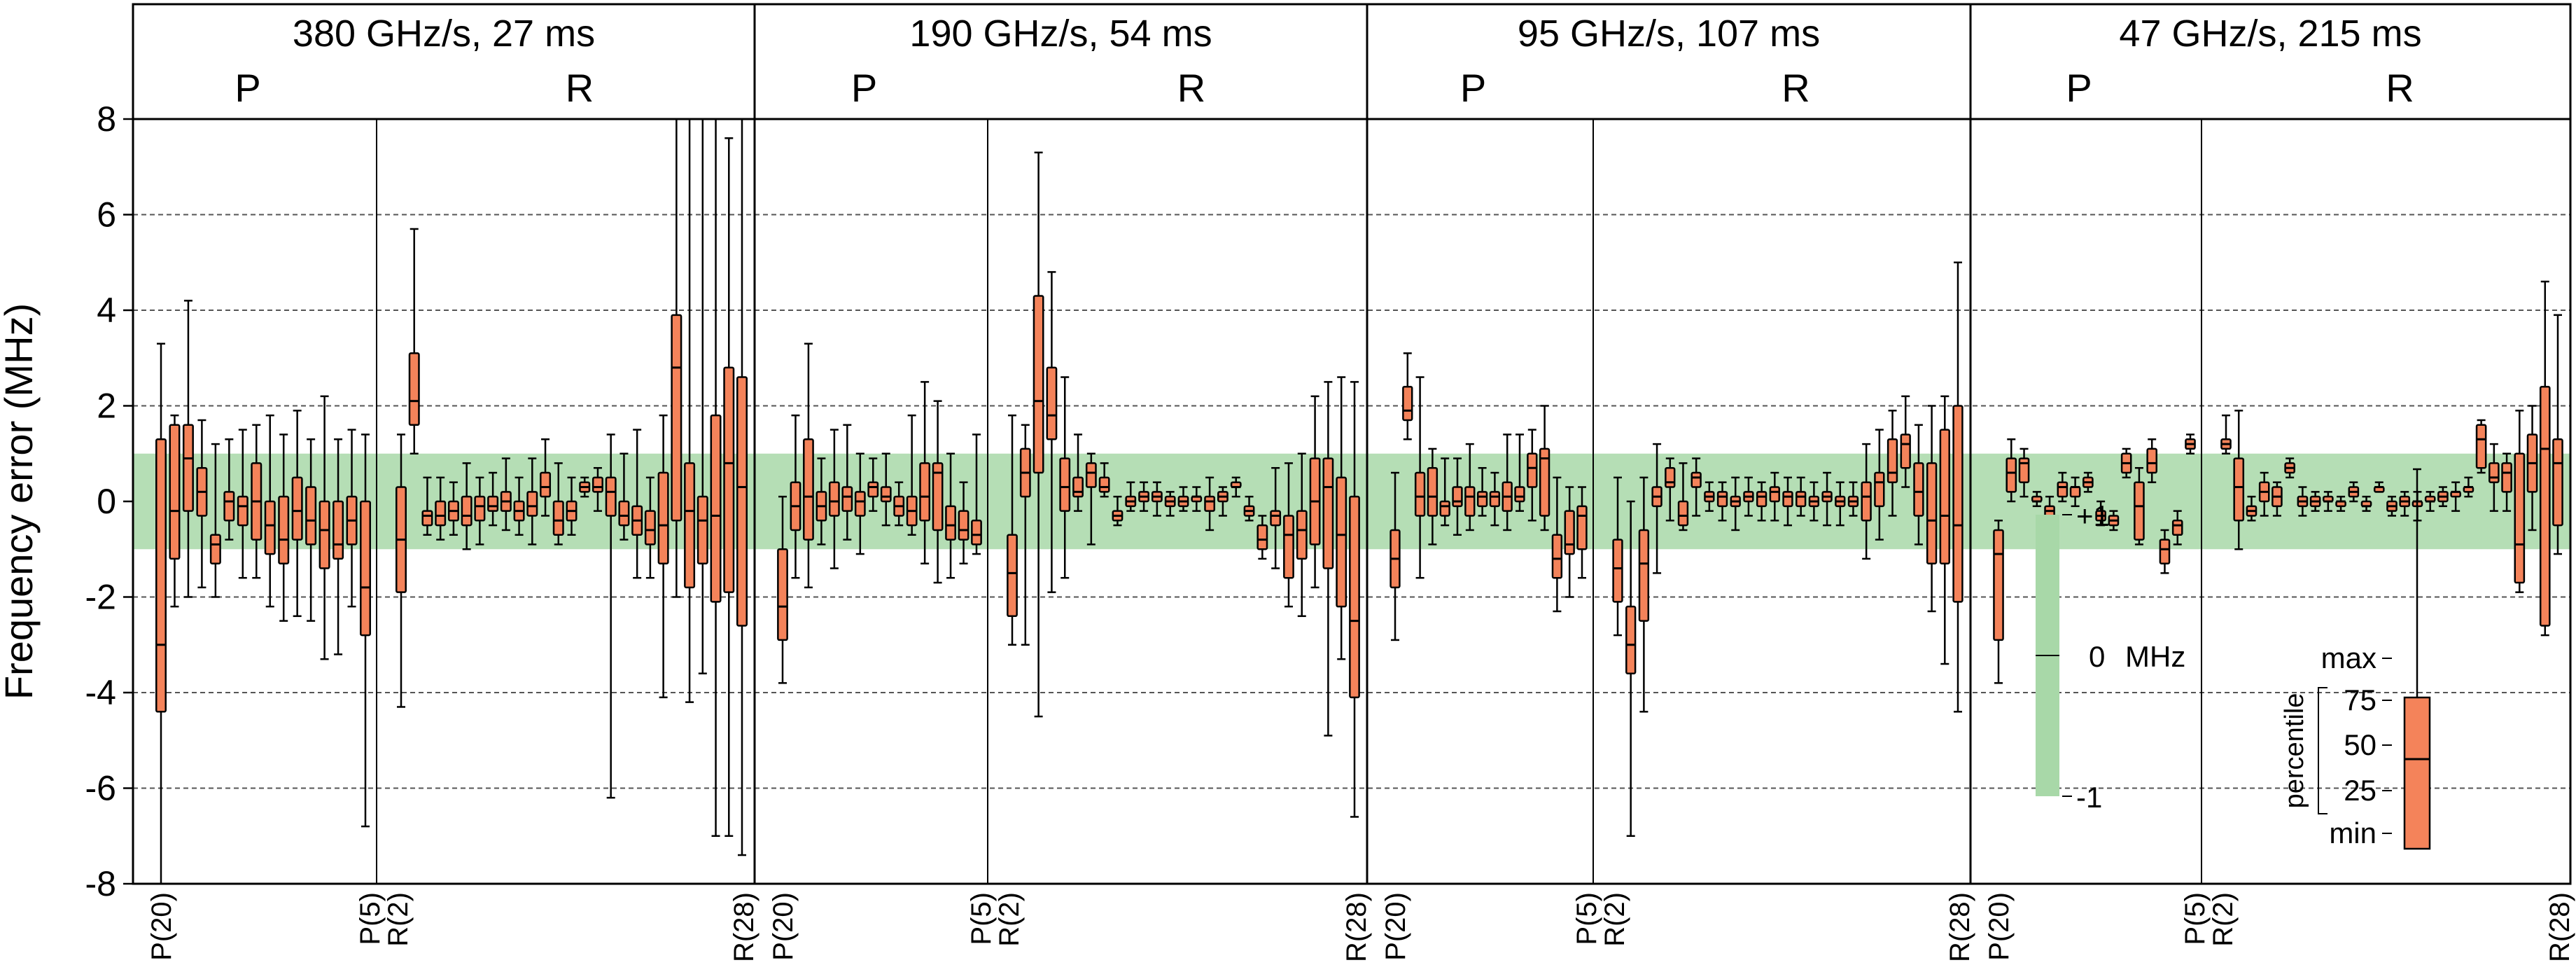 This screenshot has width=2576, height=965. I want to click on y-tick-label: -4, so click(100, 693).